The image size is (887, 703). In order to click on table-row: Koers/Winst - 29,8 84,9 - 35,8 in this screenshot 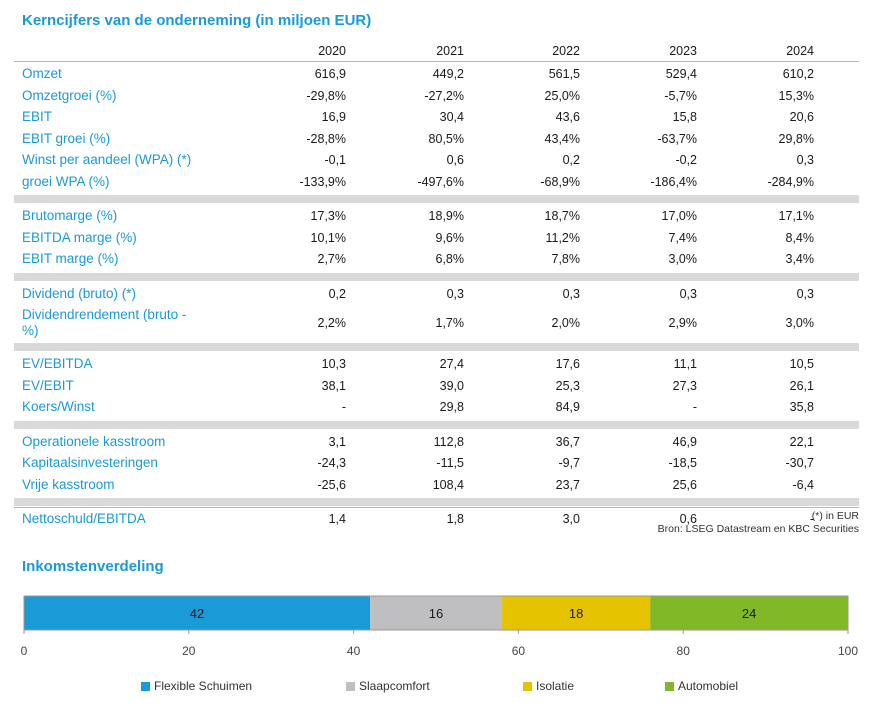, I will do `click(443, 408)`.